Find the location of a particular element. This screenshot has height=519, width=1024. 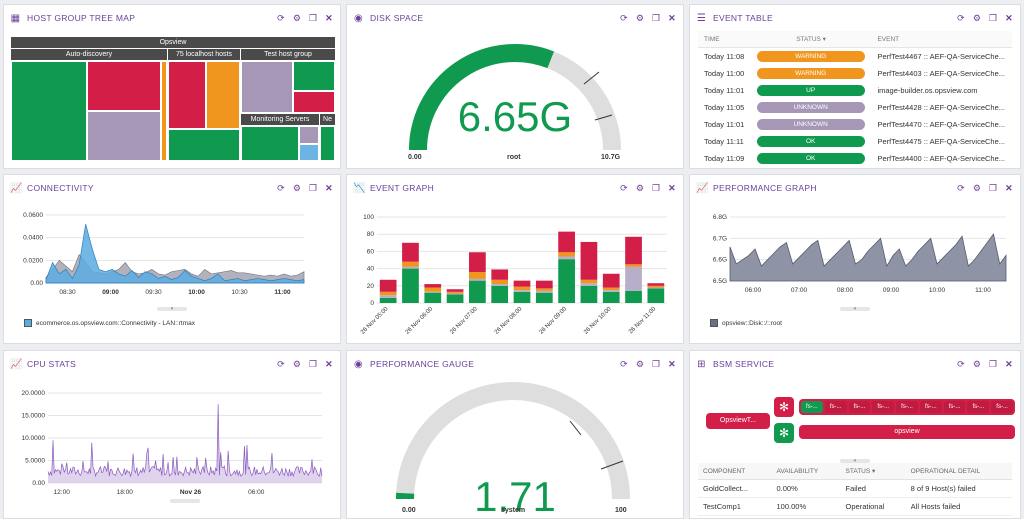

treemap-root-label: Opsview is located at coordinates (173, 42).